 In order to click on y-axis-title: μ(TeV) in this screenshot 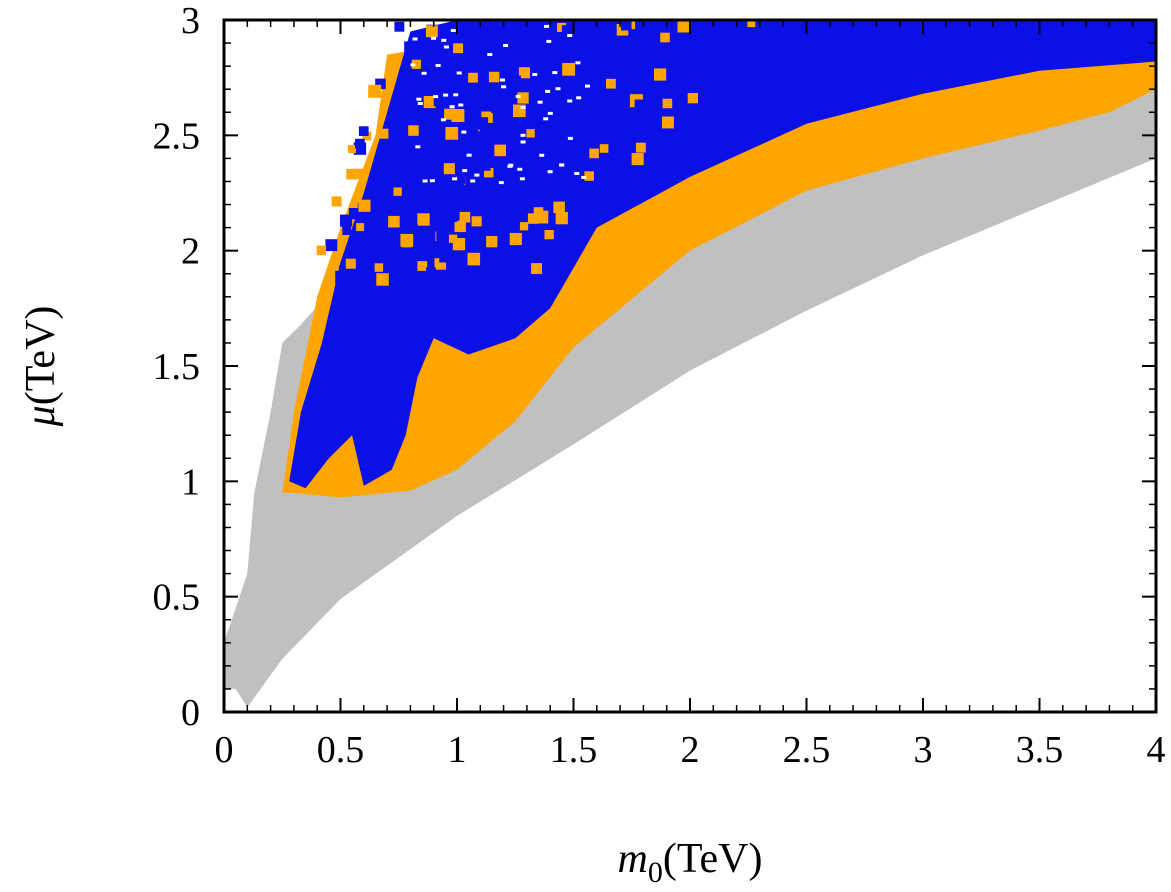, I will do `click(41, 367)`.